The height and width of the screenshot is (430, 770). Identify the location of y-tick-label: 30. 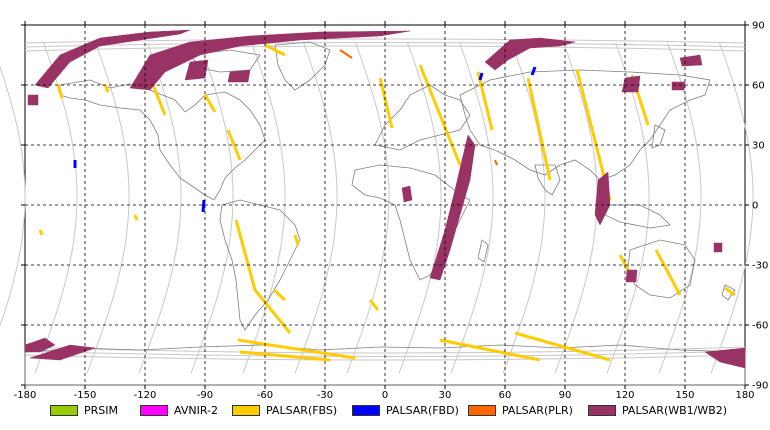
(758, 146).